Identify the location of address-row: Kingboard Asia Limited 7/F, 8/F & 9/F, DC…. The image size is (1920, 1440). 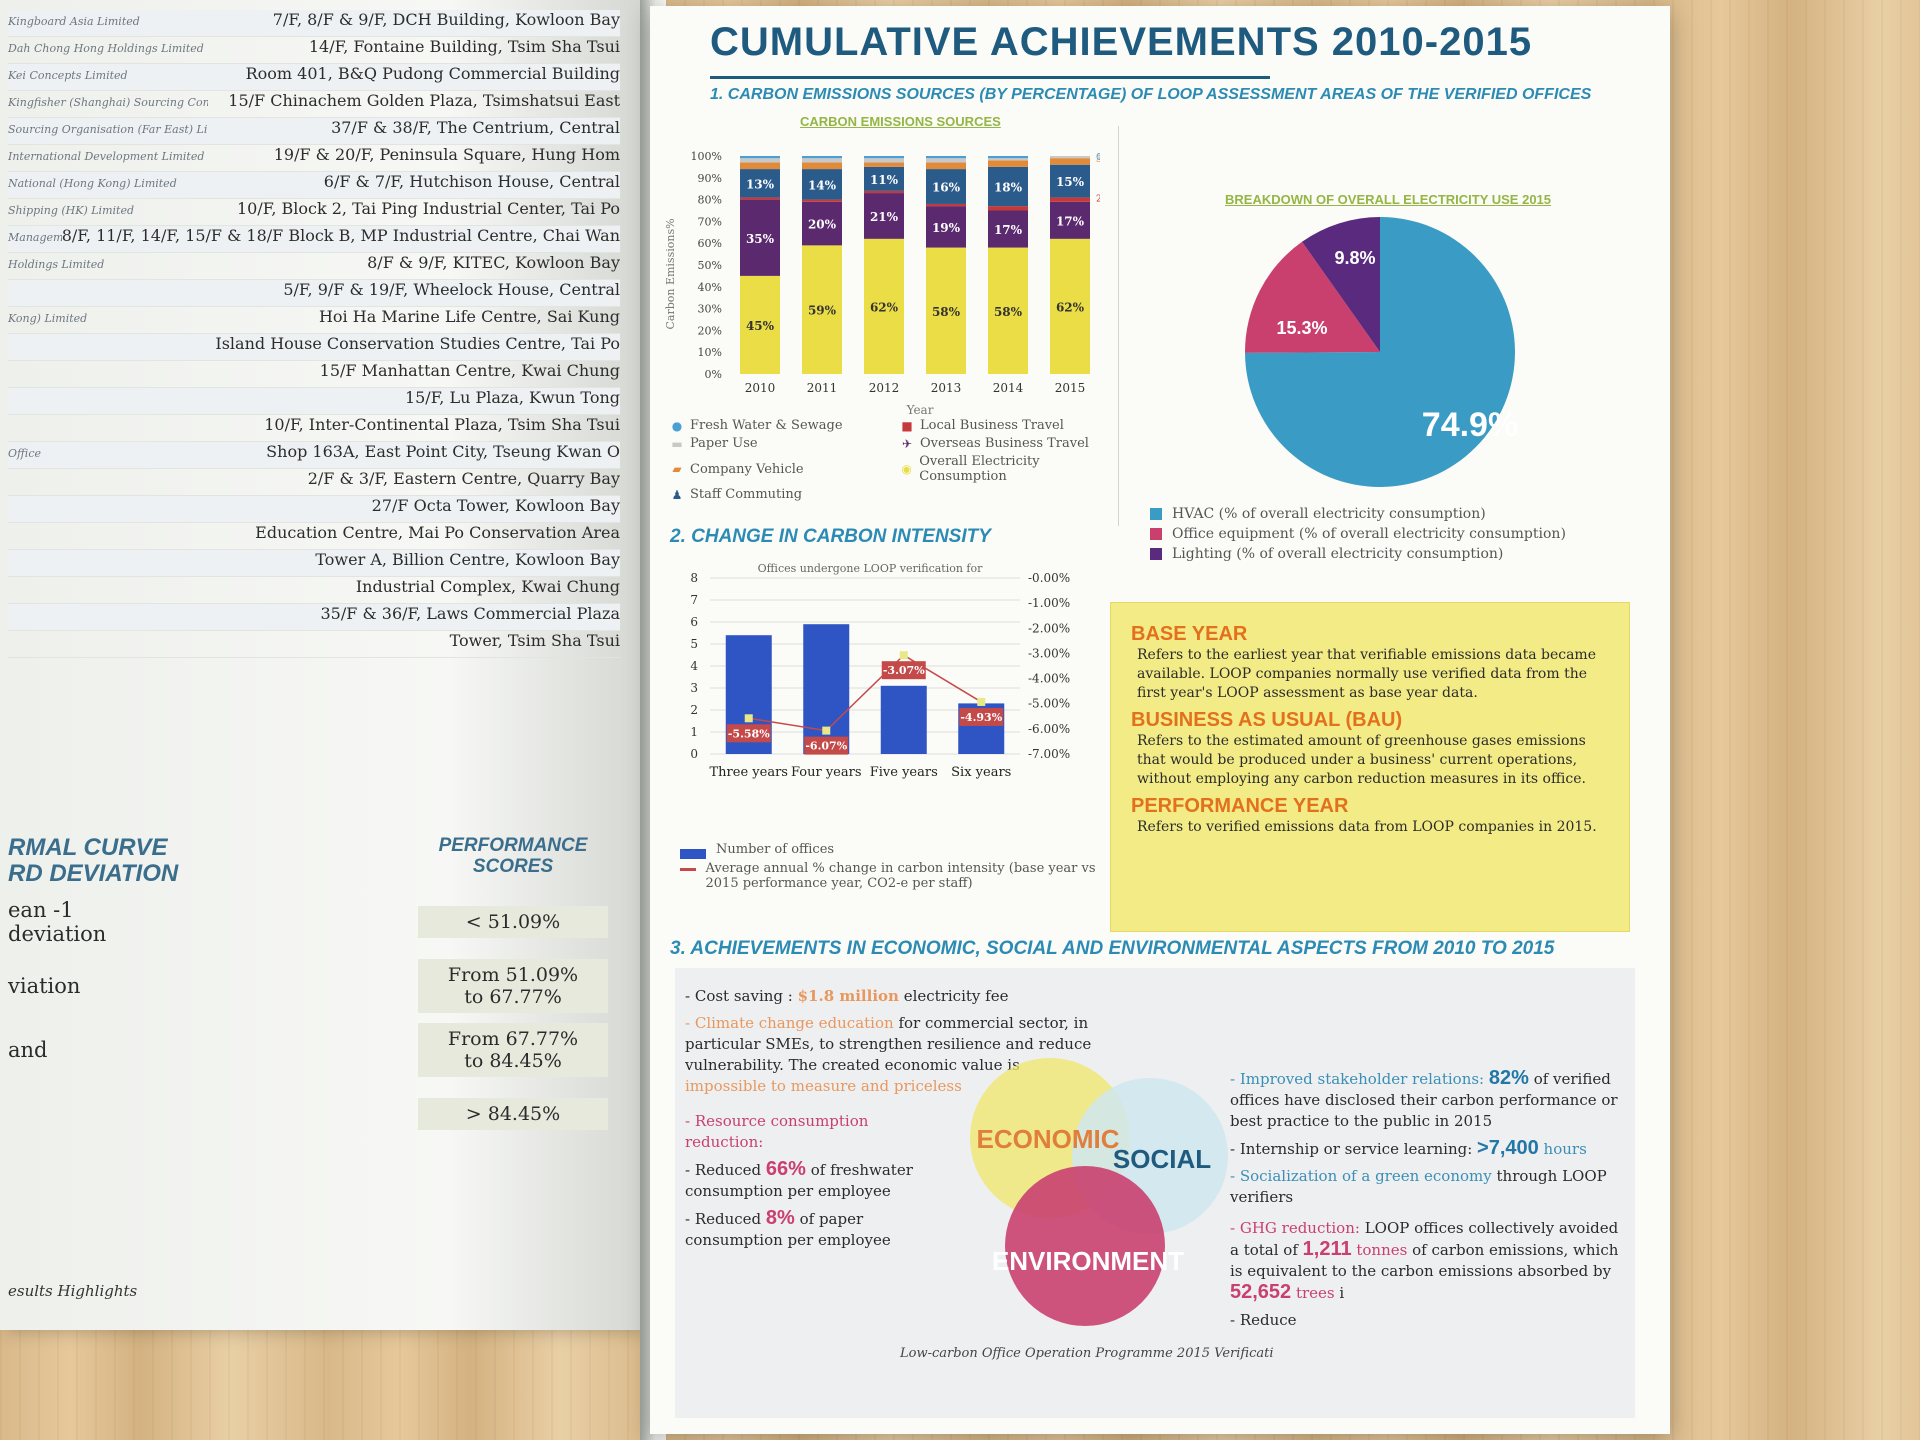
(314, 23).